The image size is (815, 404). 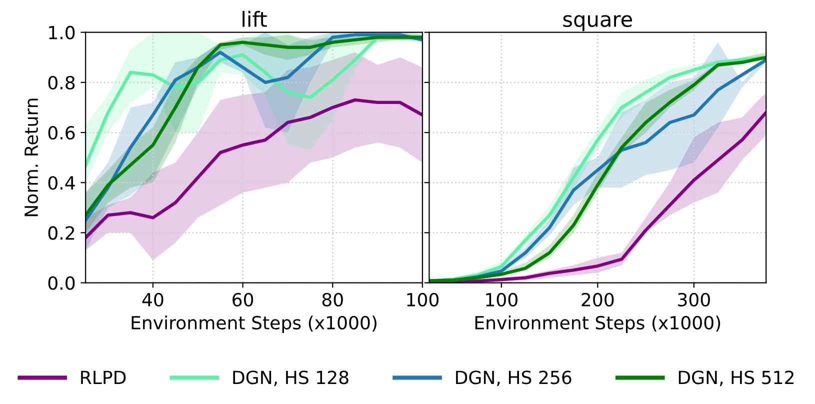 I want to click on y-tick-label: 0.2, so click(x=61, y=233).